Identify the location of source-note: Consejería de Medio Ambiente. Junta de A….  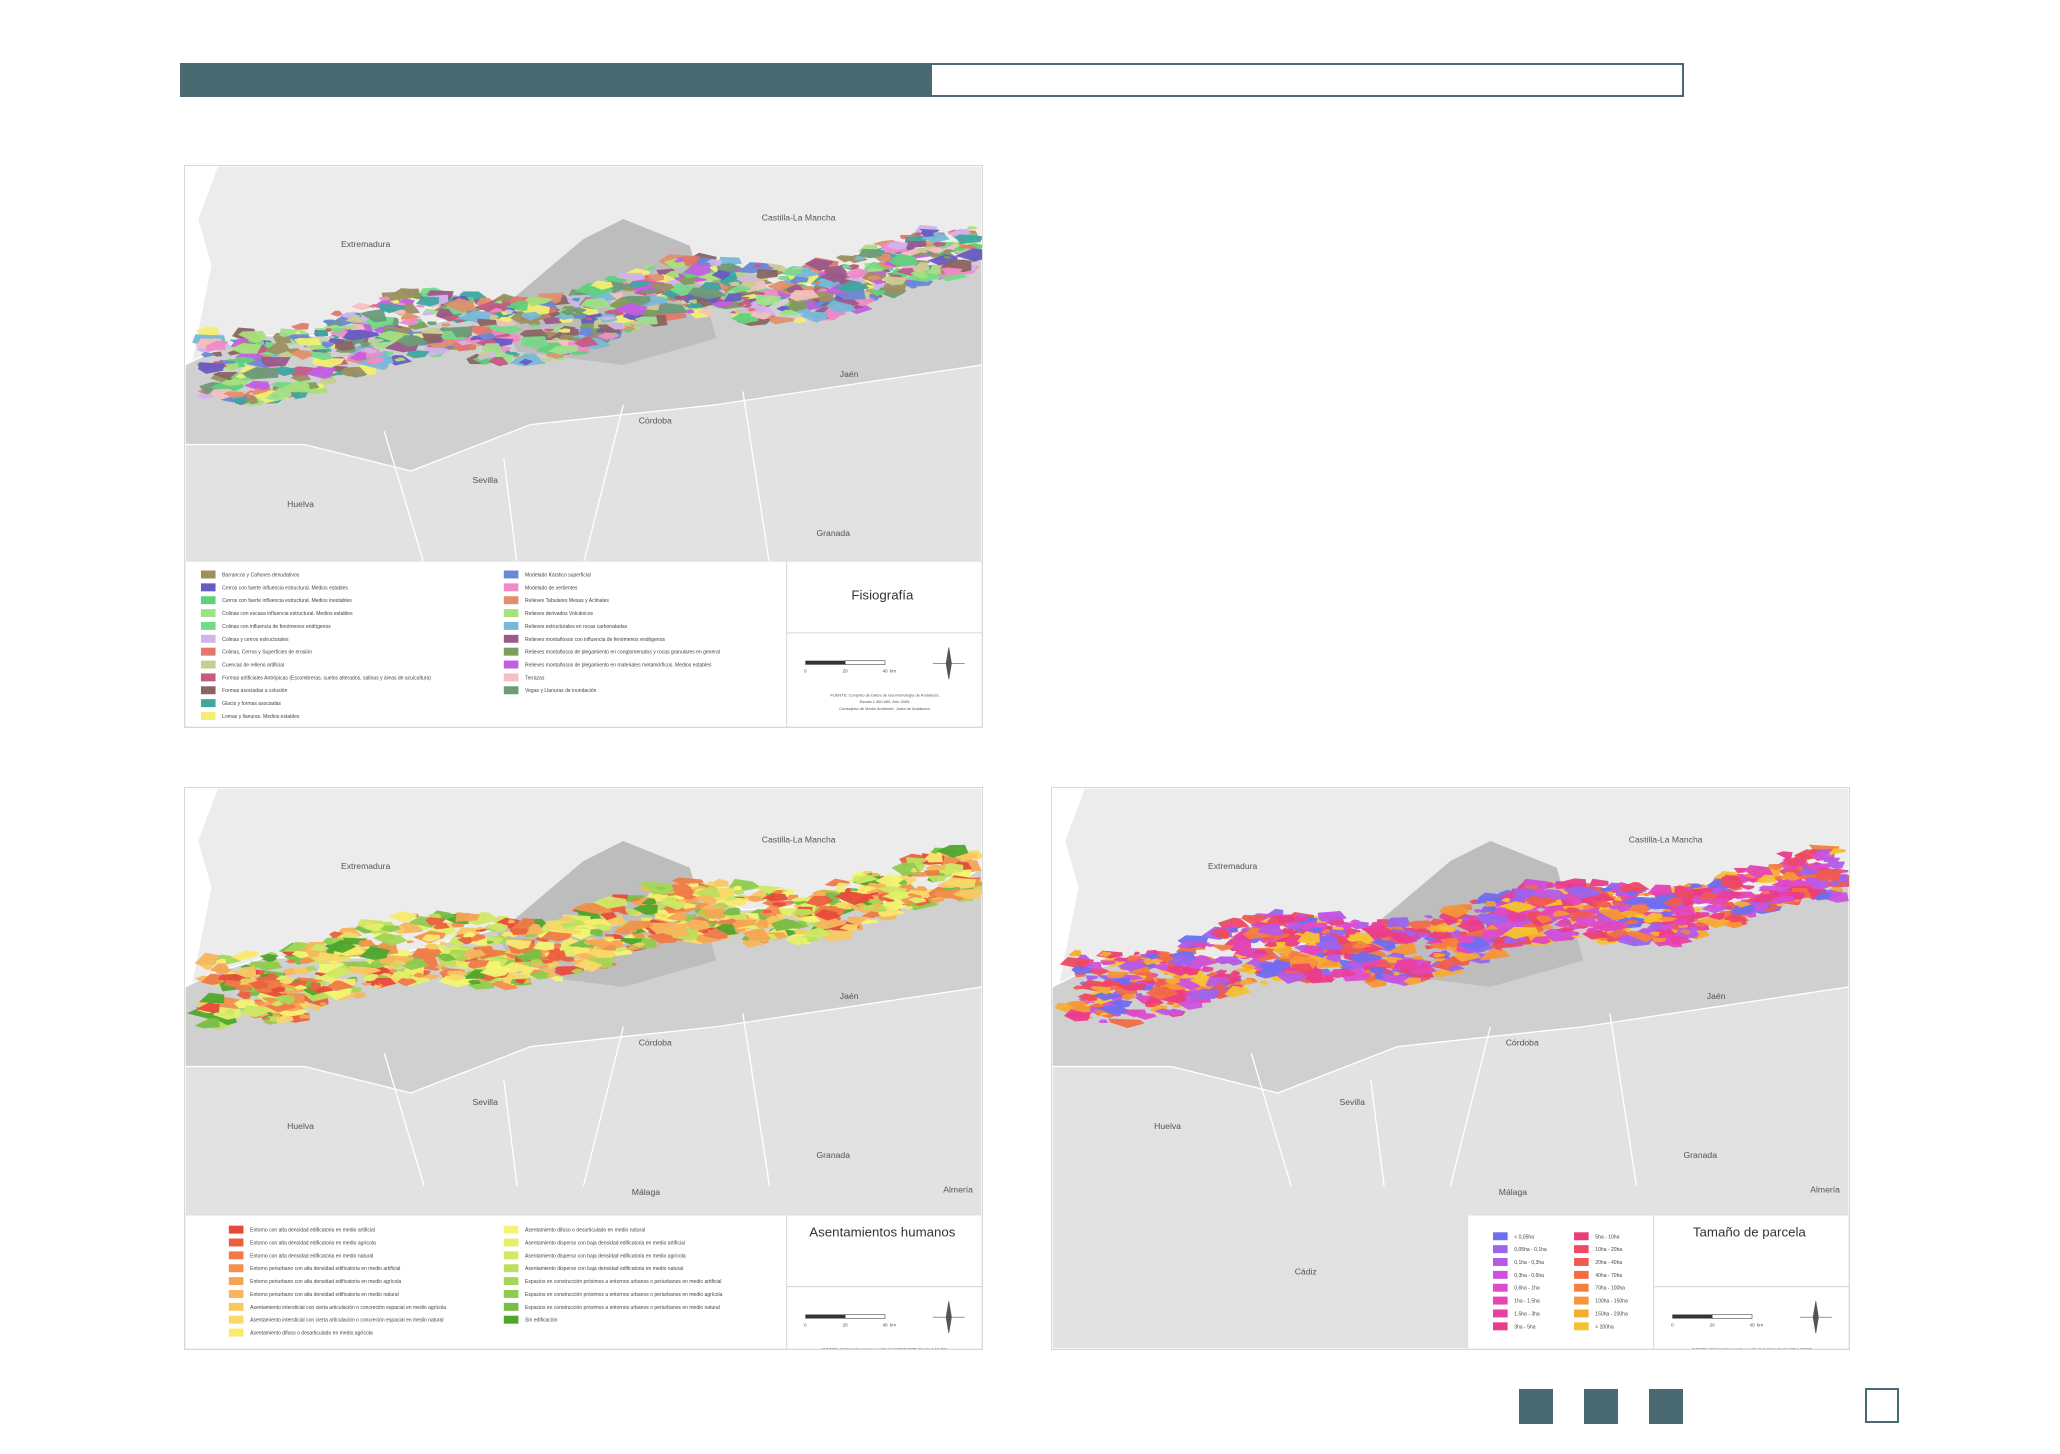
(884, 708).